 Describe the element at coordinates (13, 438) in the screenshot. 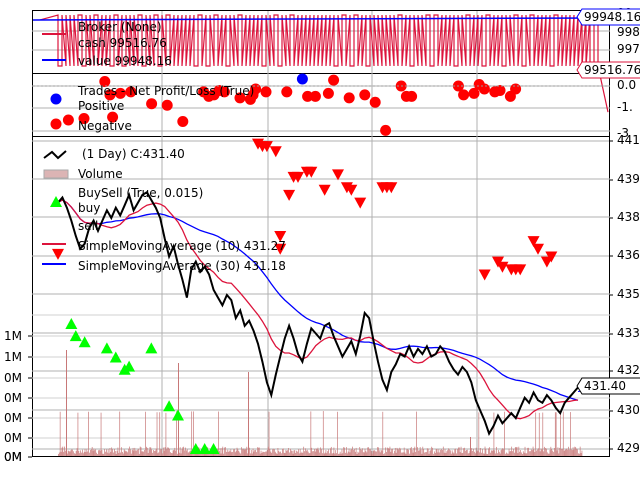

I see `volume-left-tick: 0M` at that location.